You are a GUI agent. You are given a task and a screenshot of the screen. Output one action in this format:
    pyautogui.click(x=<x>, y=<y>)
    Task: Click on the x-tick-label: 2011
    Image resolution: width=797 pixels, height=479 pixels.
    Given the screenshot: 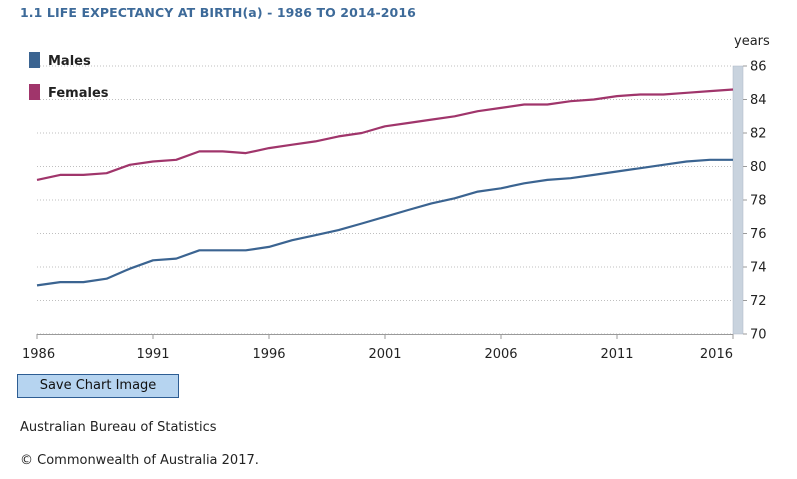 What is the action you would take?
    pyautogui.click(x=616, y=354)
    